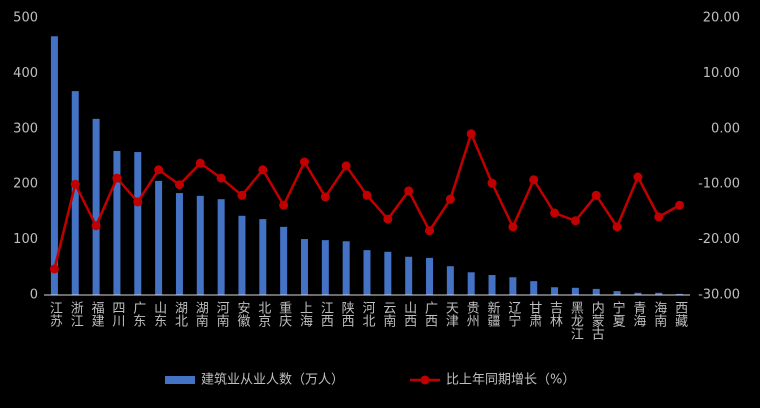  Describe the element at coordinates (618, 313) in the screenshot. I see `x-tick-label: 宁夏` at that location.